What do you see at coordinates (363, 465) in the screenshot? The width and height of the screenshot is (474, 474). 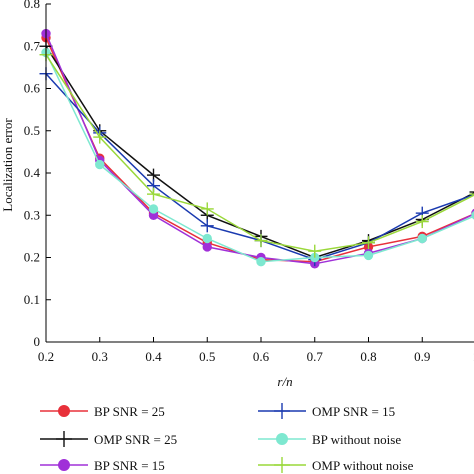 I see `legend-label: OMP without noise` at bounding box center [363, 465].